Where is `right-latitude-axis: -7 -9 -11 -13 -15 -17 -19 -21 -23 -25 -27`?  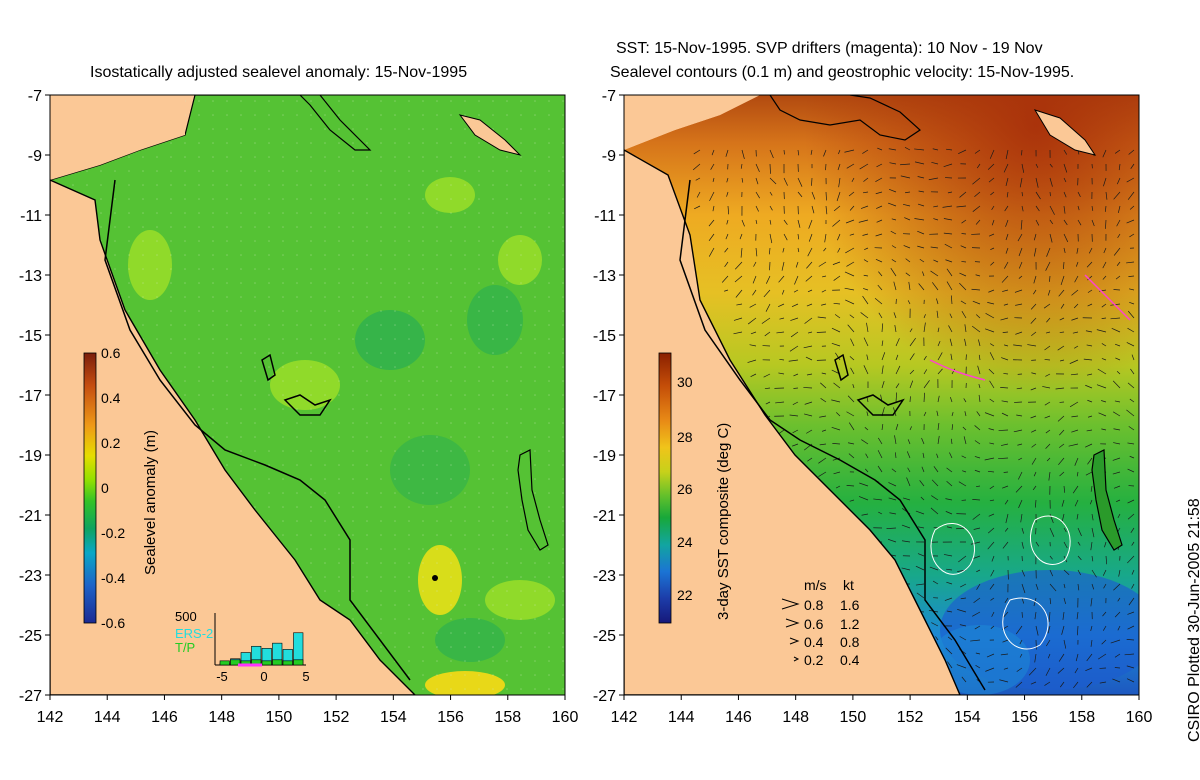 right-latitude-axis: -7 -9 -11 -13 -15 -17 -19 -21 -23 -25 -27 is located at coordinates (608, 396).